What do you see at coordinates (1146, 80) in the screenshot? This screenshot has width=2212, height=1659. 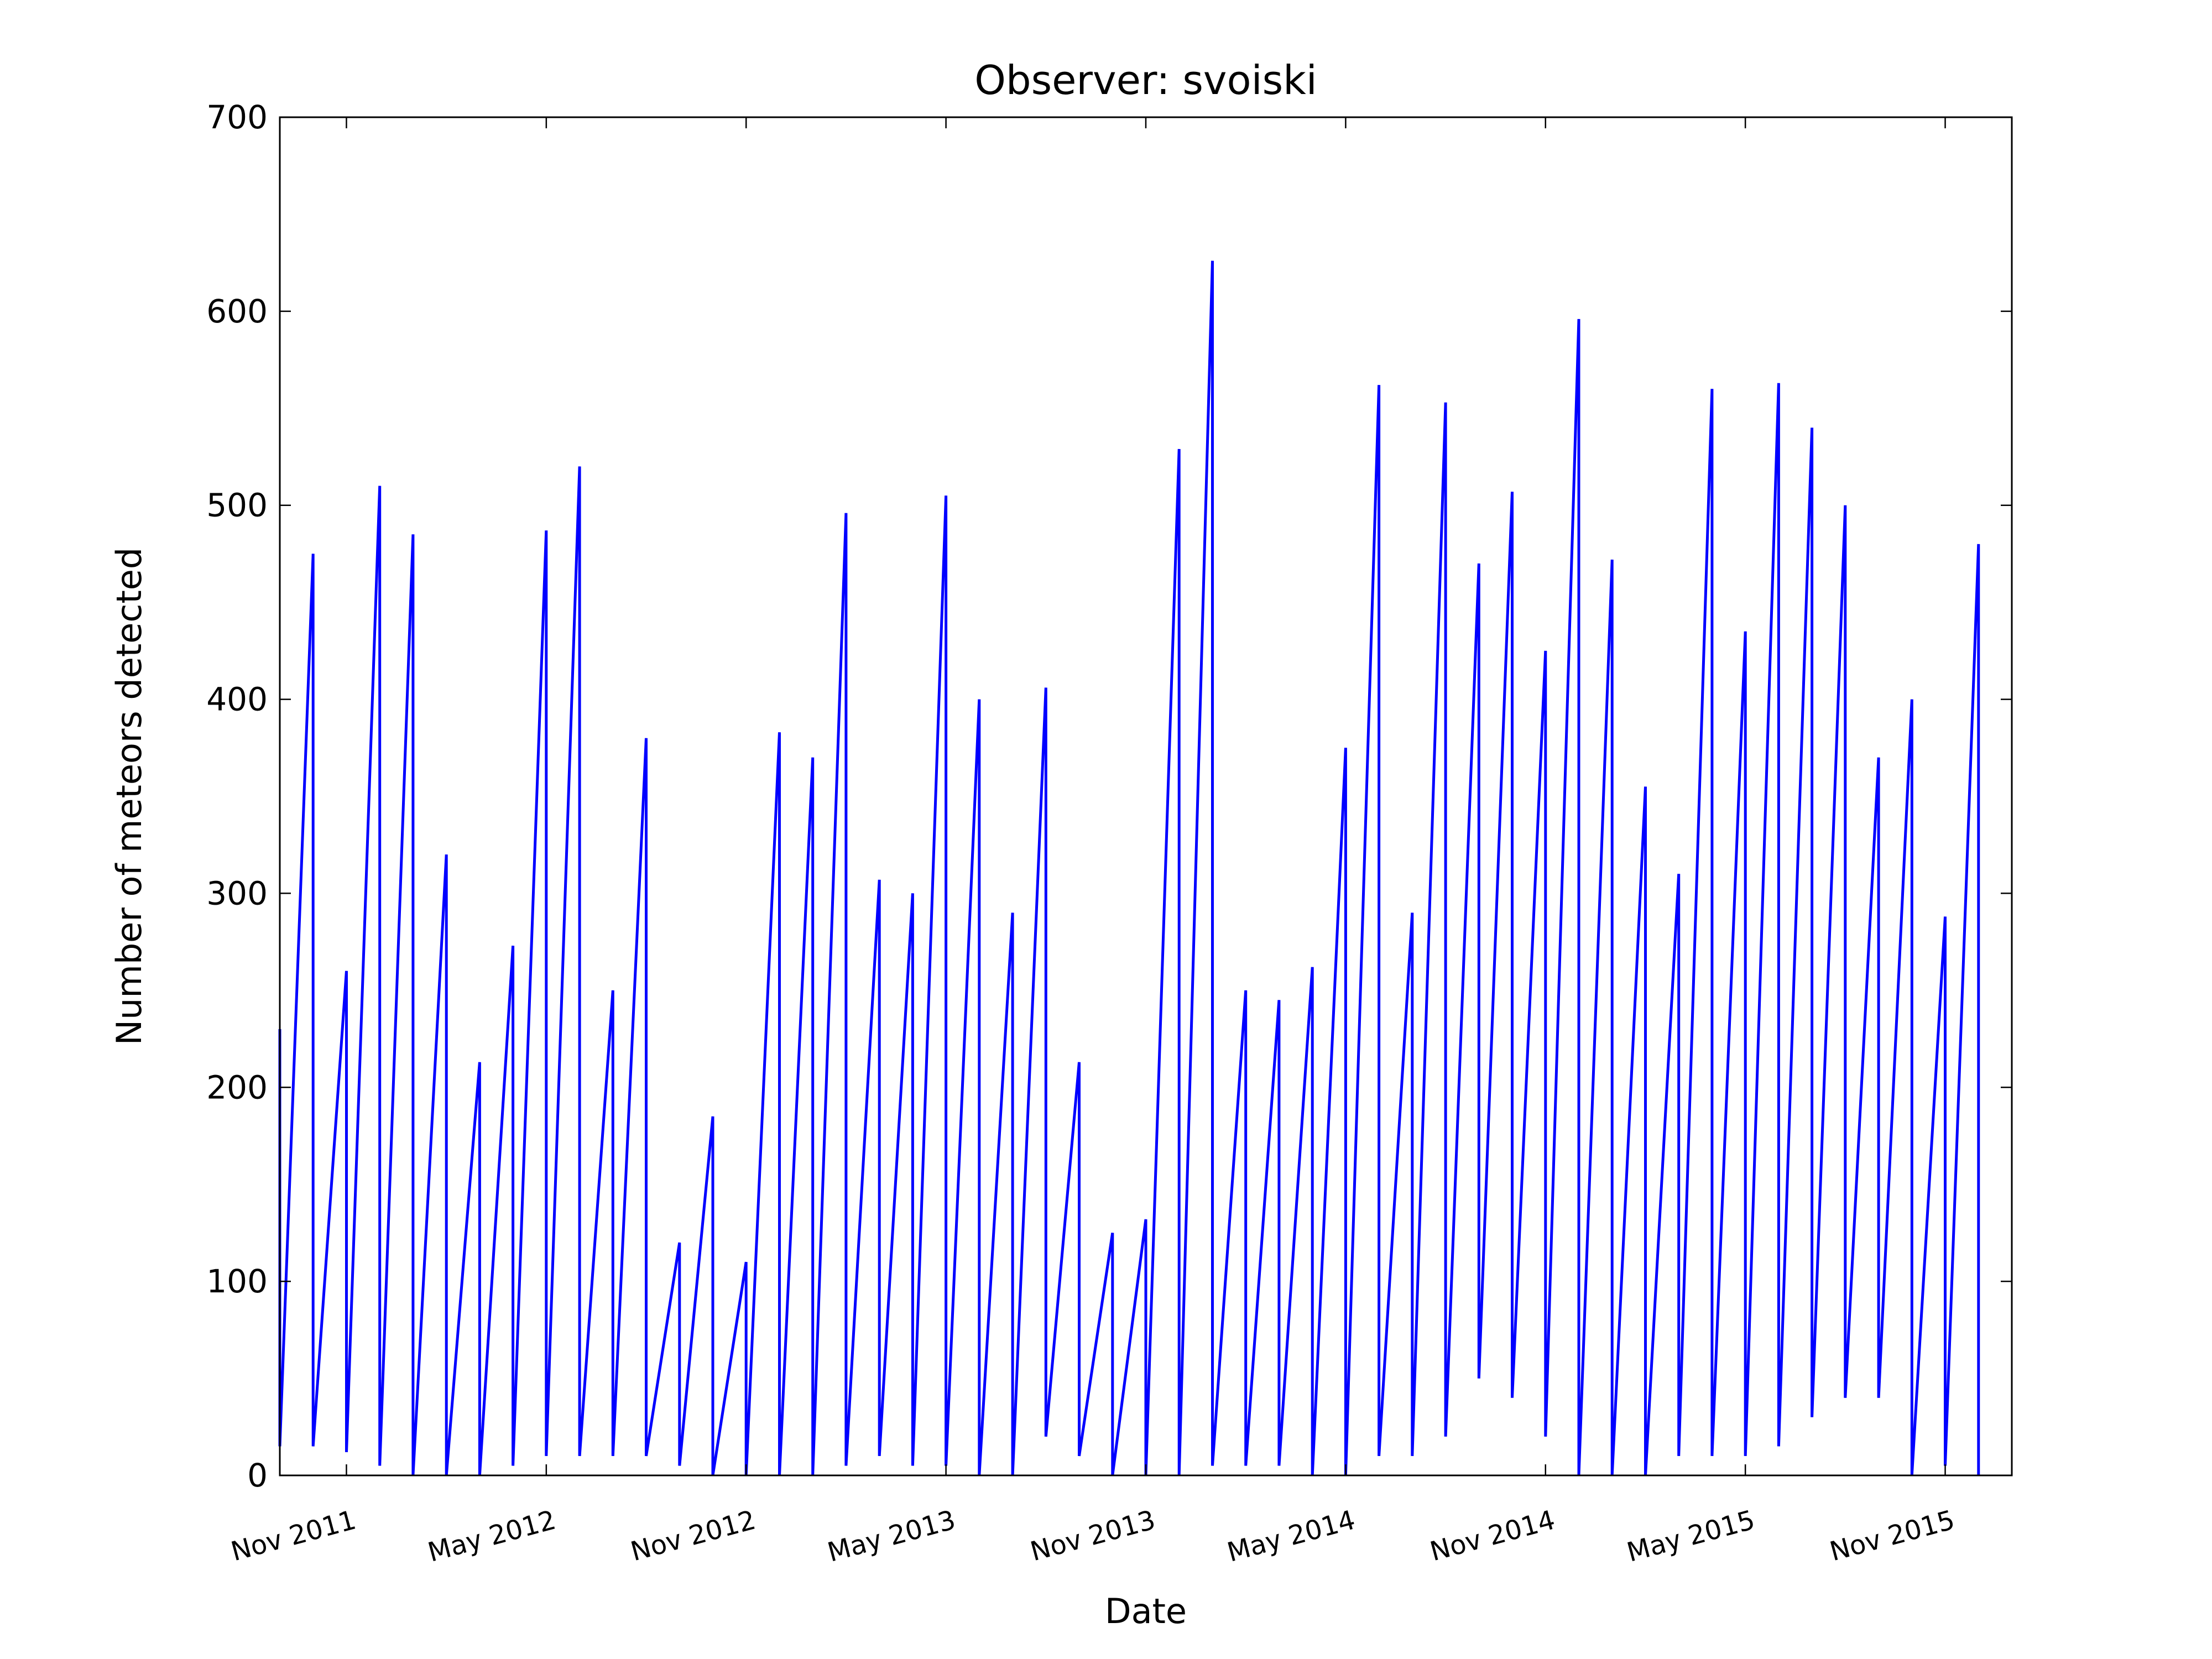 I see `chart-title: Observer: svoiski` at bounding box center [1146, 80].